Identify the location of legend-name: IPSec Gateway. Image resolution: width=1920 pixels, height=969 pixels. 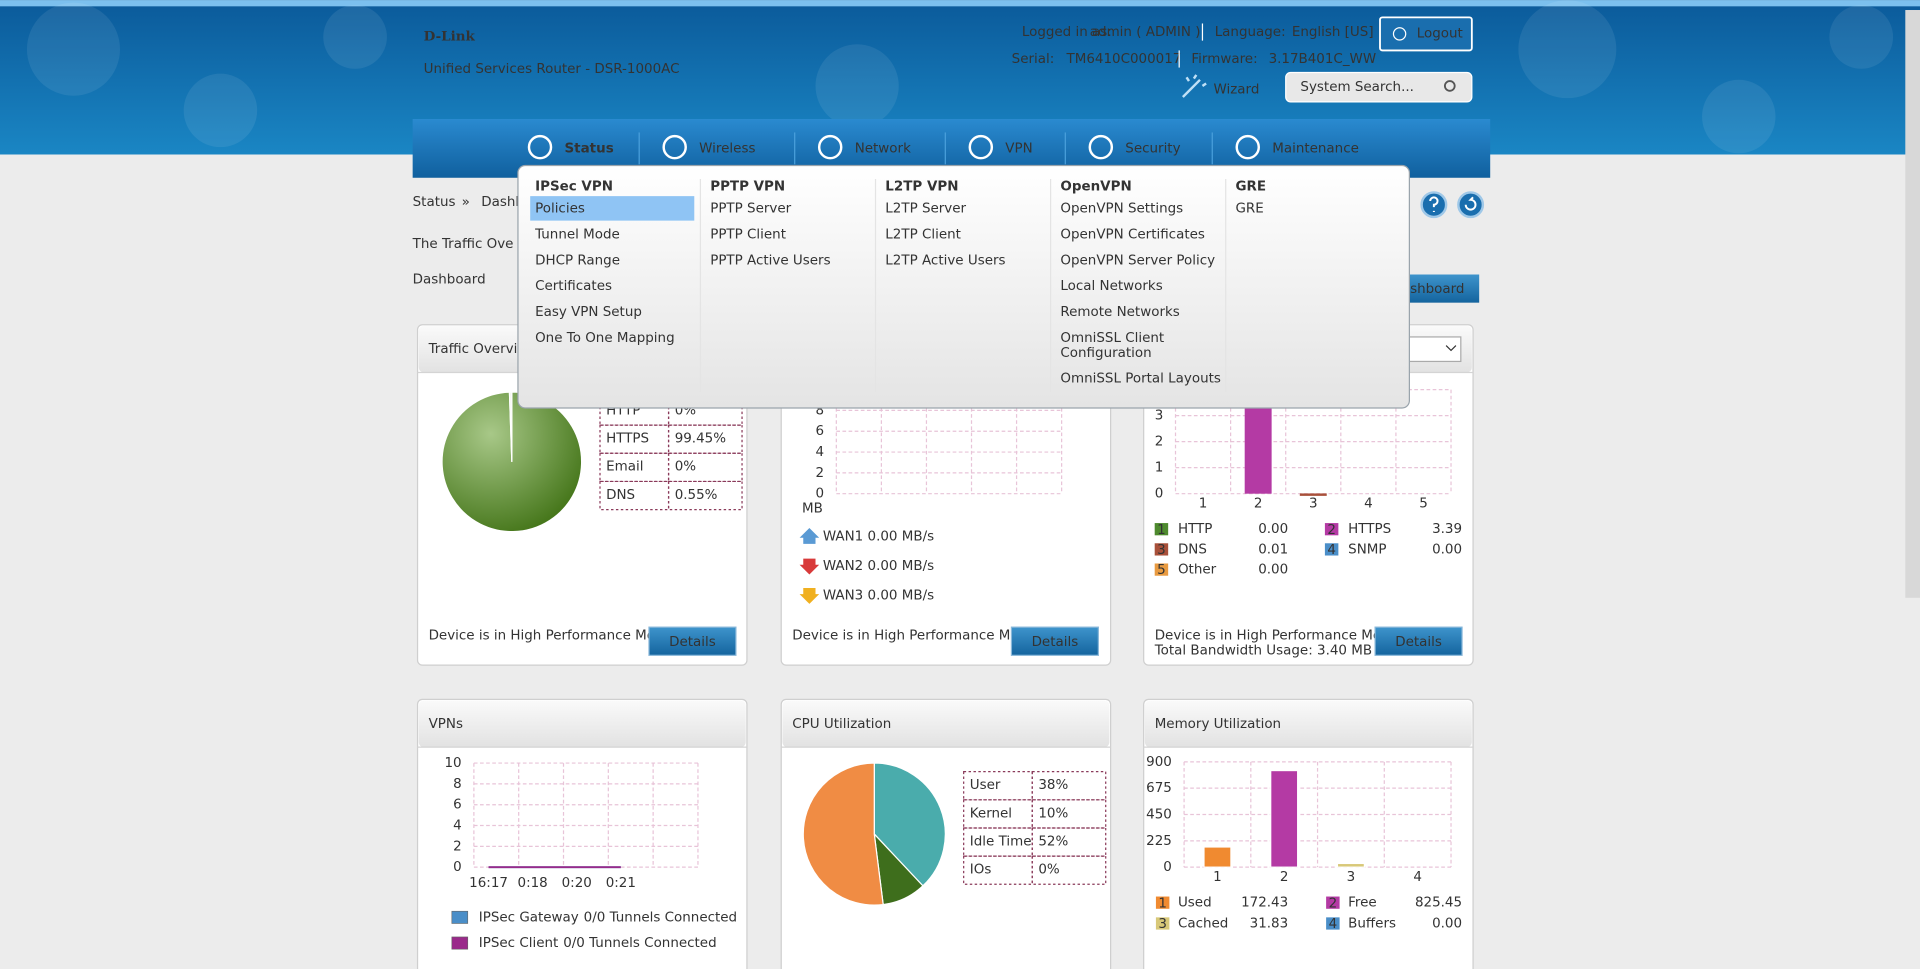
(529, 917).